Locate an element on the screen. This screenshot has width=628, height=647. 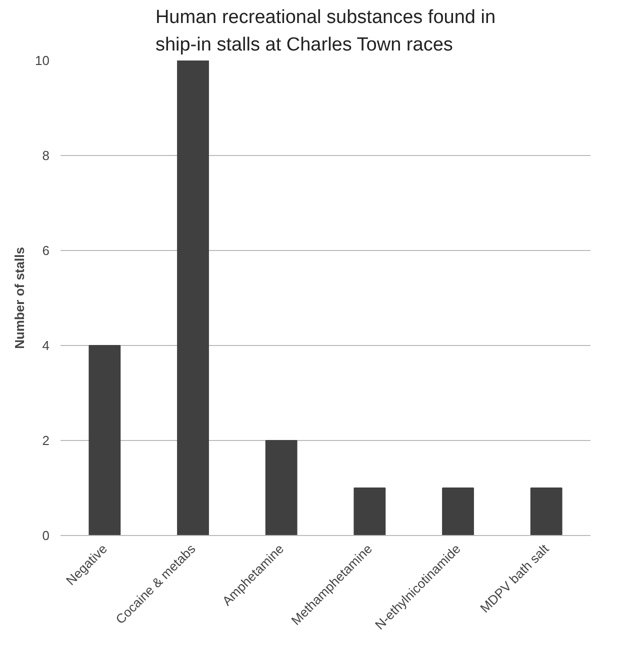
y-tick-label: 8 is located at coordinates (46, 155).